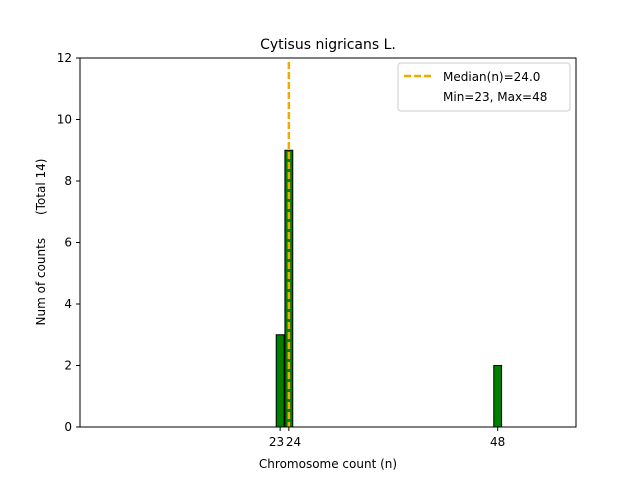 The height and width of the screenshot is (480, 640). Describe the element at coordinates (64, 120) in the screenshot. I see `y-tick-label: 10` at that location.